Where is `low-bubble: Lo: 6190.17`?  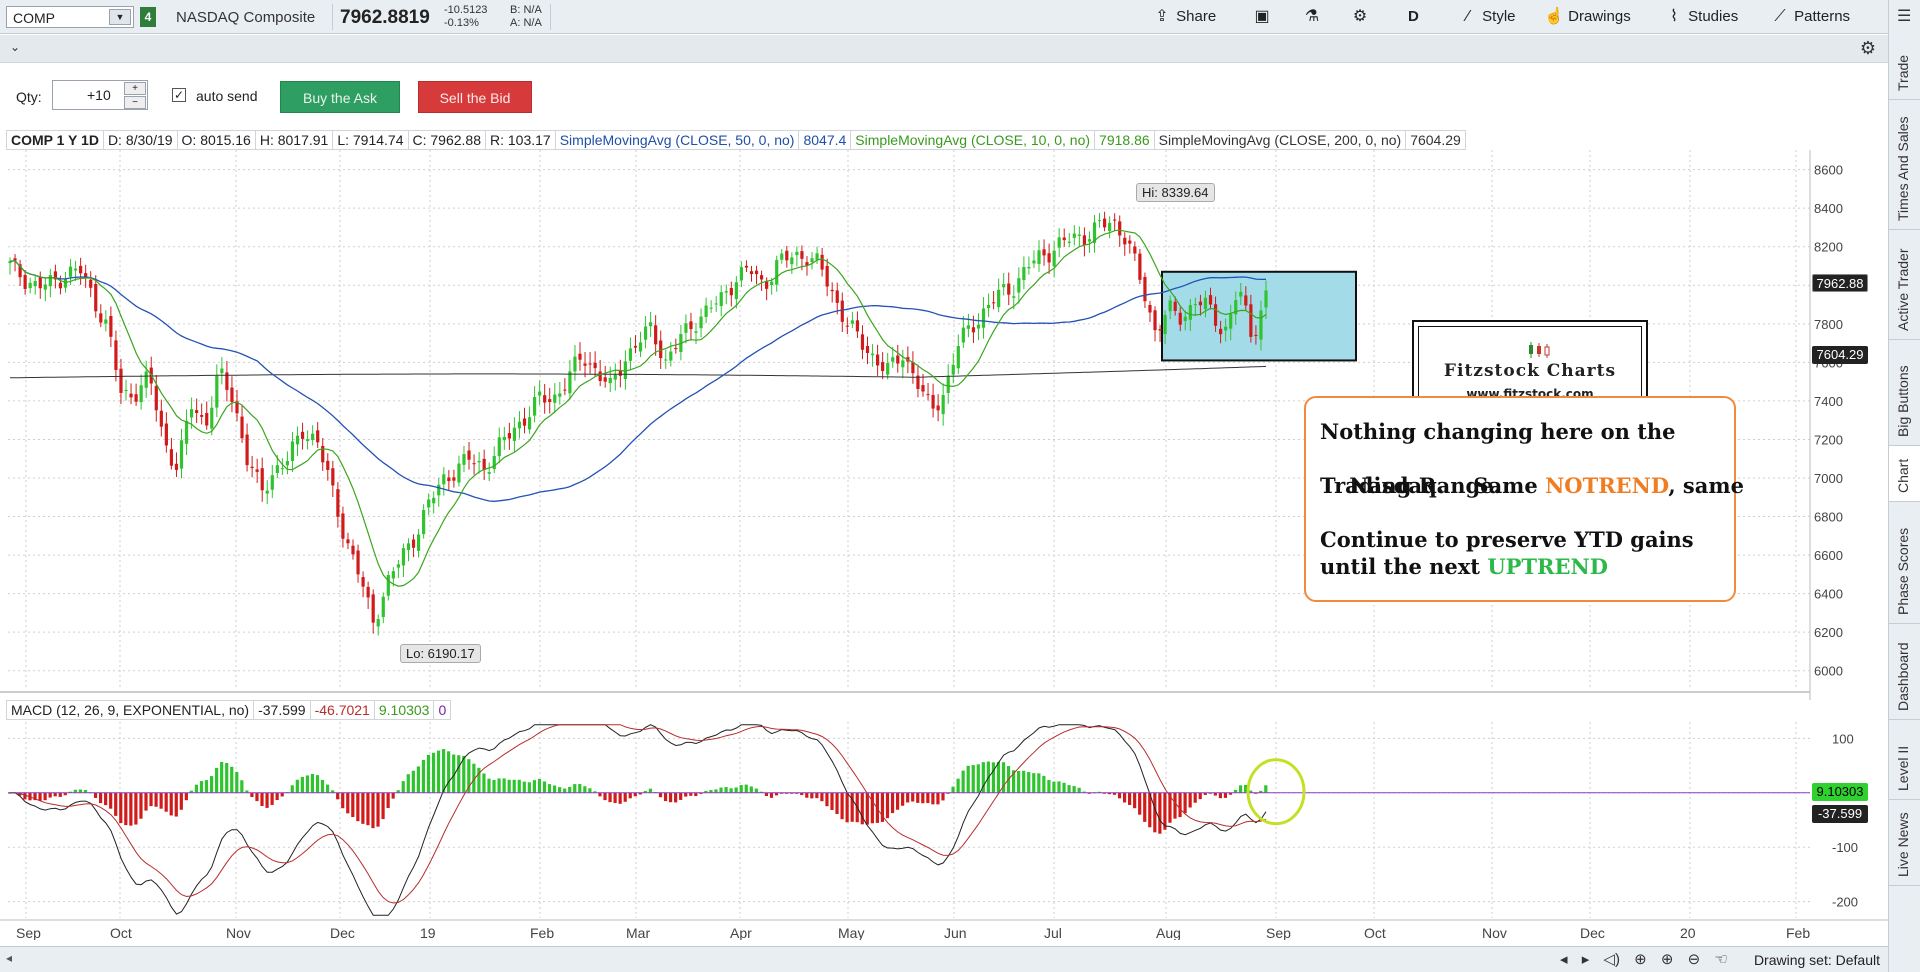
low-bubble: Lo: 6190.17 is located at coordinates (440, 653).